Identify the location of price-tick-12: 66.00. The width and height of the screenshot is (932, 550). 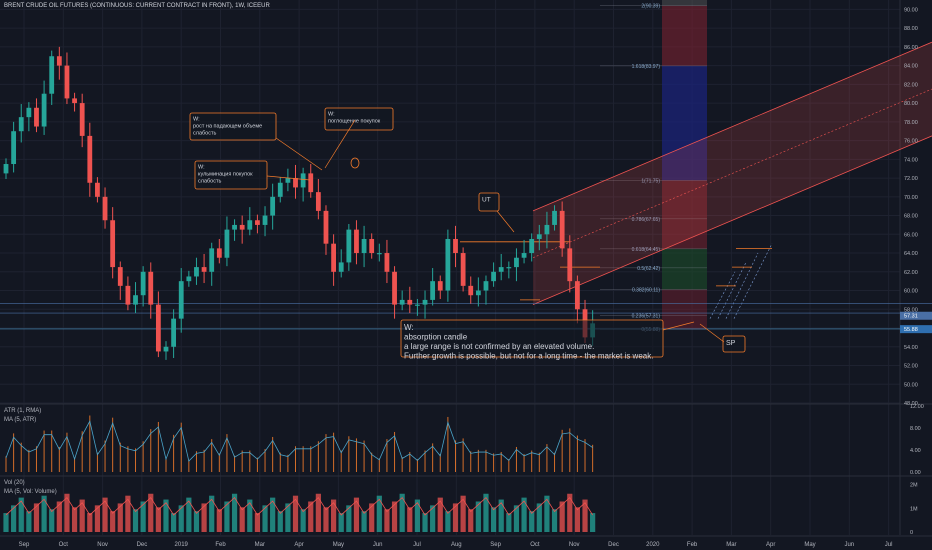
(911, 235).